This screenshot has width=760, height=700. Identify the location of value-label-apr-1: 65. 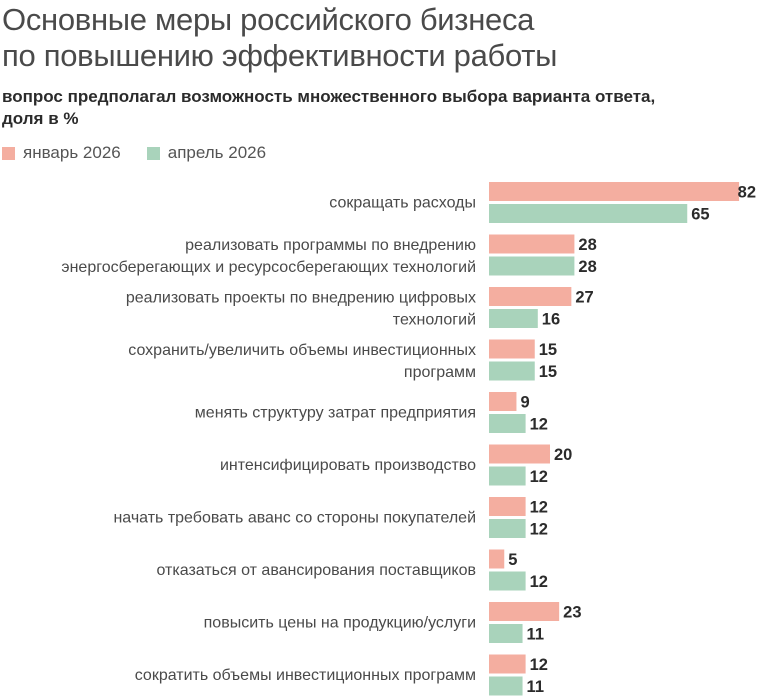
(700, 215).